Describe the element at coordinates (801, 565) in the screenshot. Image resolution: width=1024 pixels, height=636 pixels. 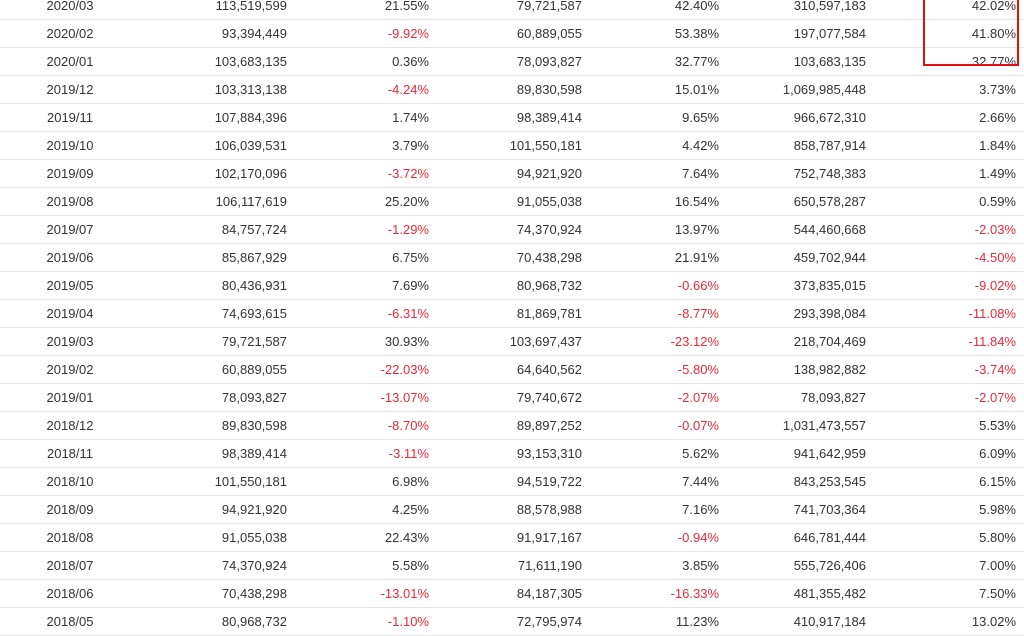
I see `cell-cumulative-revenue: 555,726,406` at that location.